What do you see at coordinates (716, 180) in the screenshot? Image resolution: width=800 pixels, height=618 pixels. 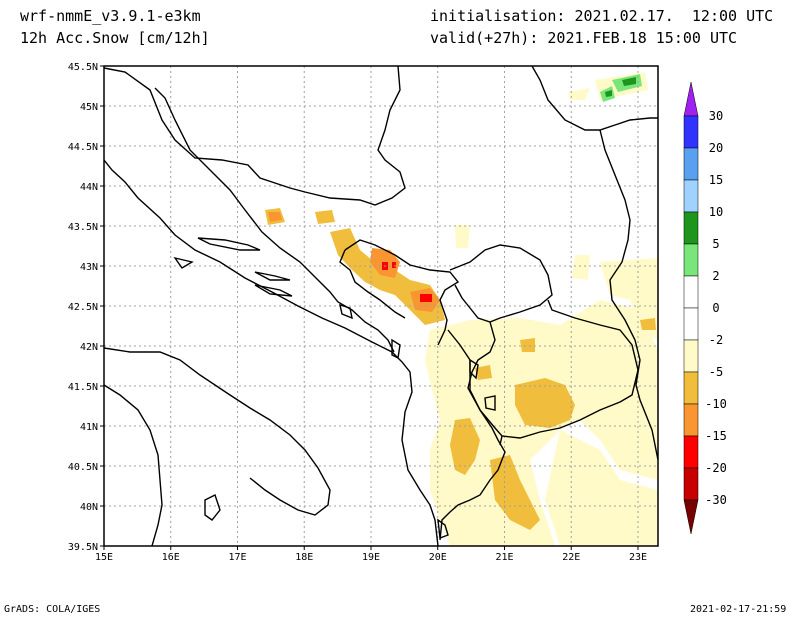 I see `legend-label: 15` at bounding box center [716, 180].